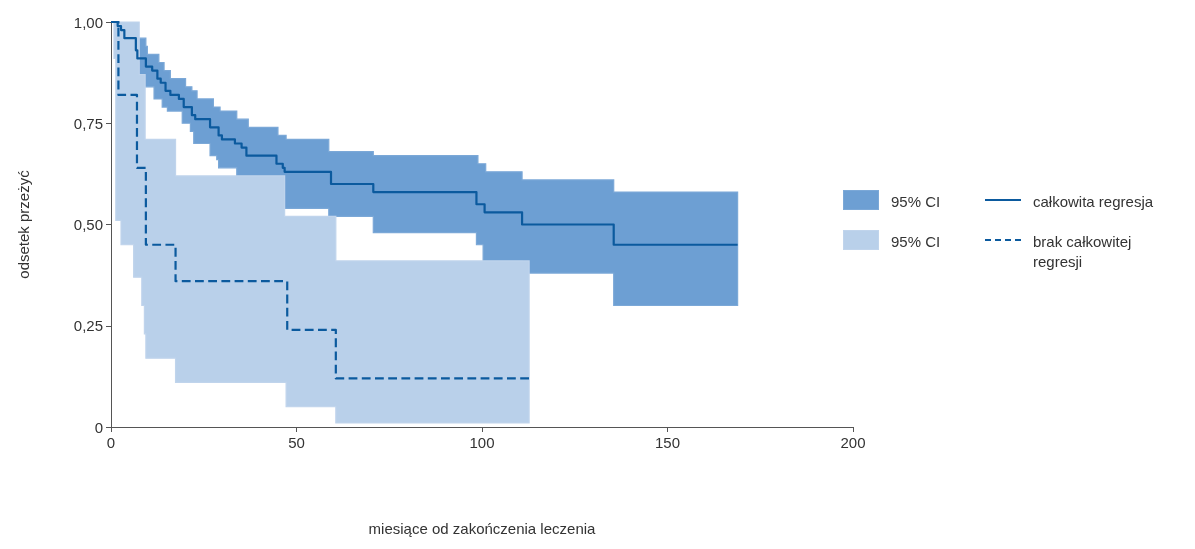 Image resolution: width=1195 pixels, height=549 pixels. Describe the element at coordinates (1084, 251) in the screenshot. I see `legend-label: brak całkowitej regresji` at that location.